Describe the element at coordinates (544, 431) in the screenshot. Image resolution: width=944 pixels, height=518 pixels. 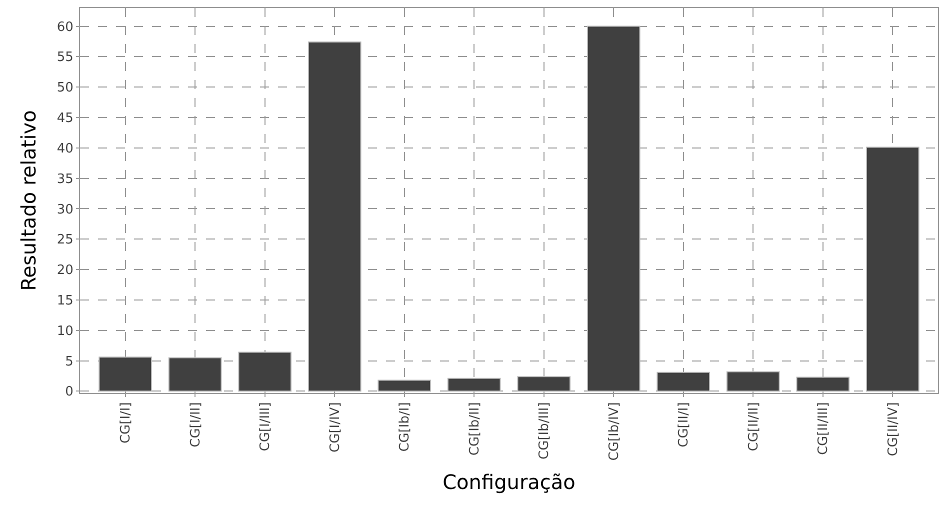
I see `x-tick-label: CG[Ib/III]` at that location.